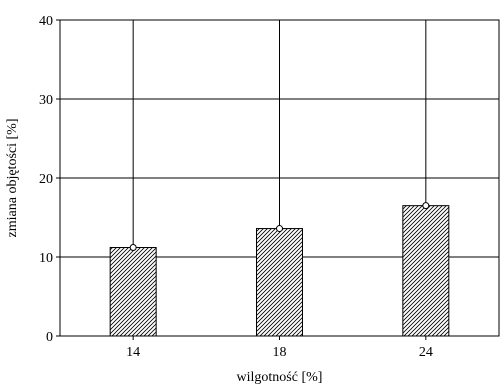 The image size is (501, 390). What do you see at coordinates (426, 352) in the screenshot?
I see `x-tick-label-24: 24` at bounding box center [426, 352].